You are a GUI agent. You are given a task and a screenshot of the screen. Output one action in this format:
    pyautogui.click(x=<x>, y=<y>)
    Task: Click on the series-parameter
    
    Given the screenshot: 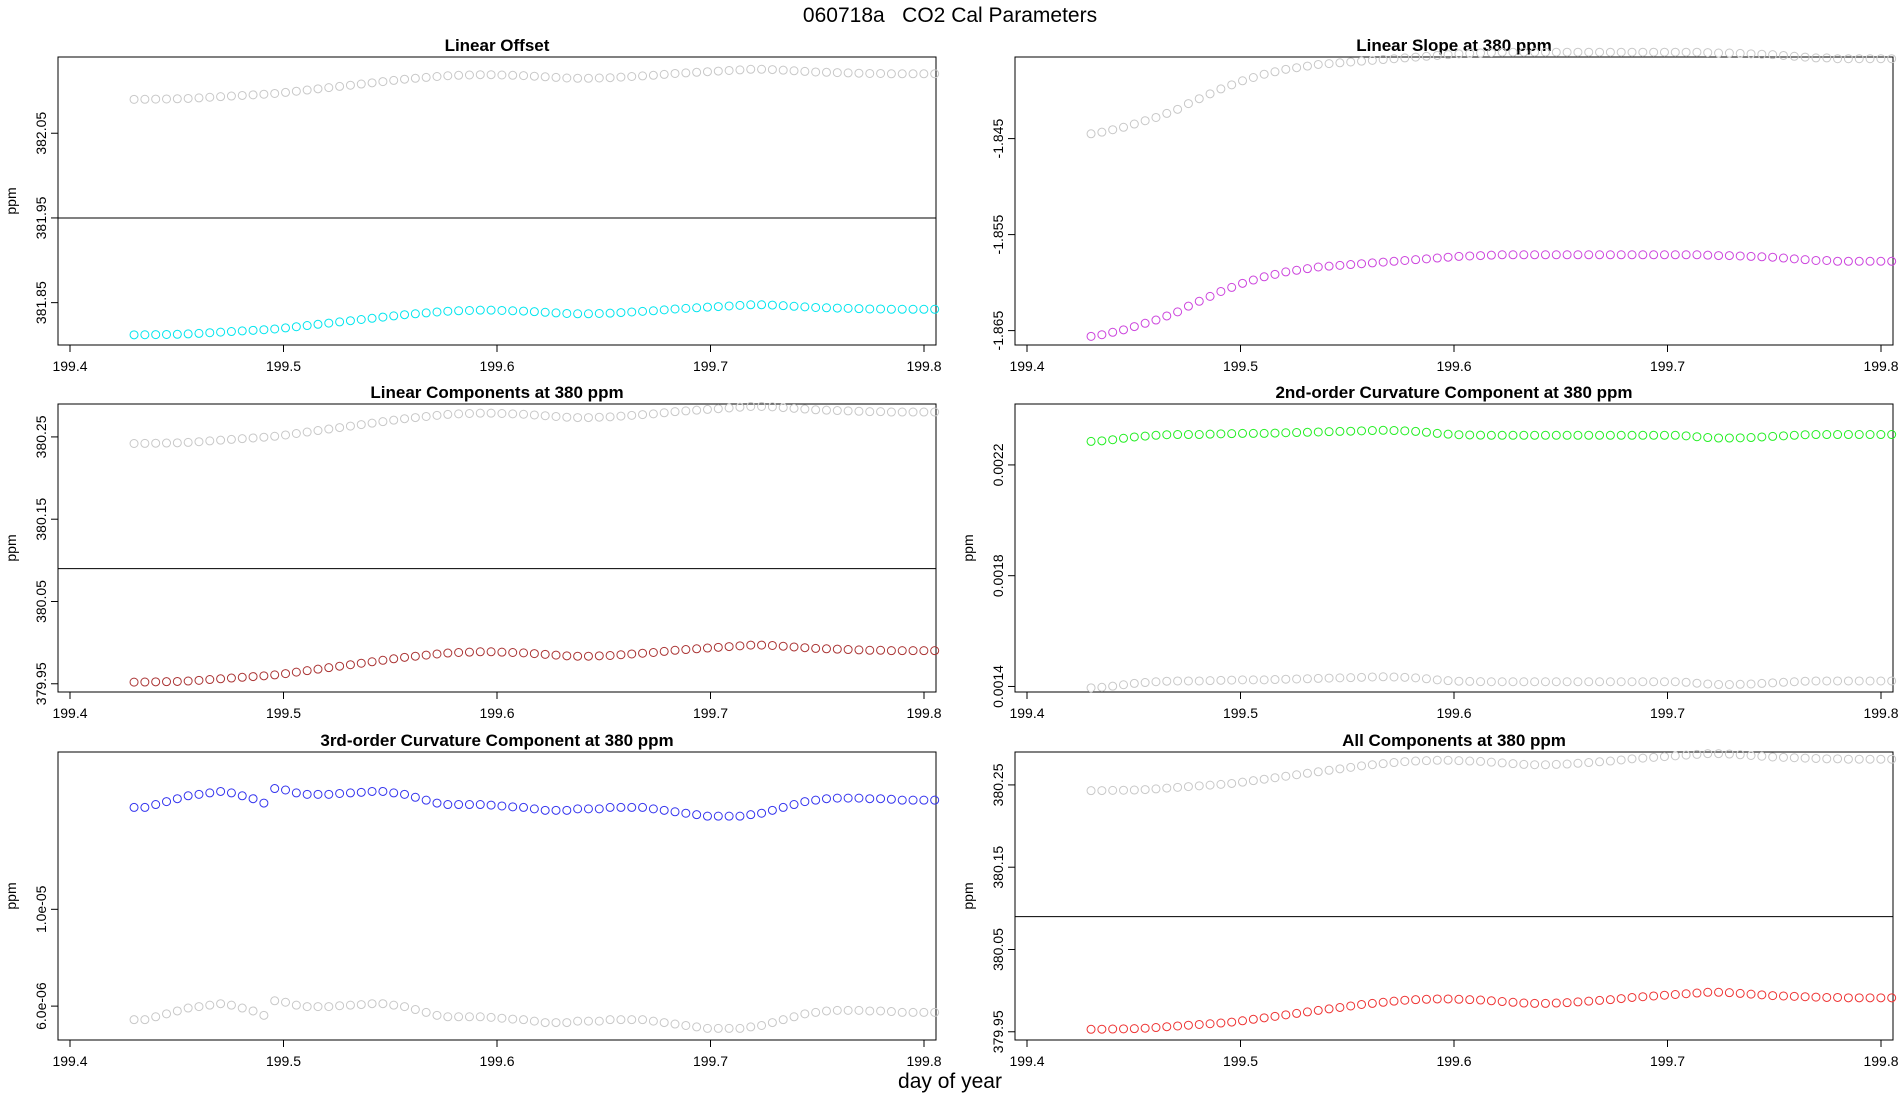 What is the action you would take?
    pyautogui.click(x=1491, y=435)
    